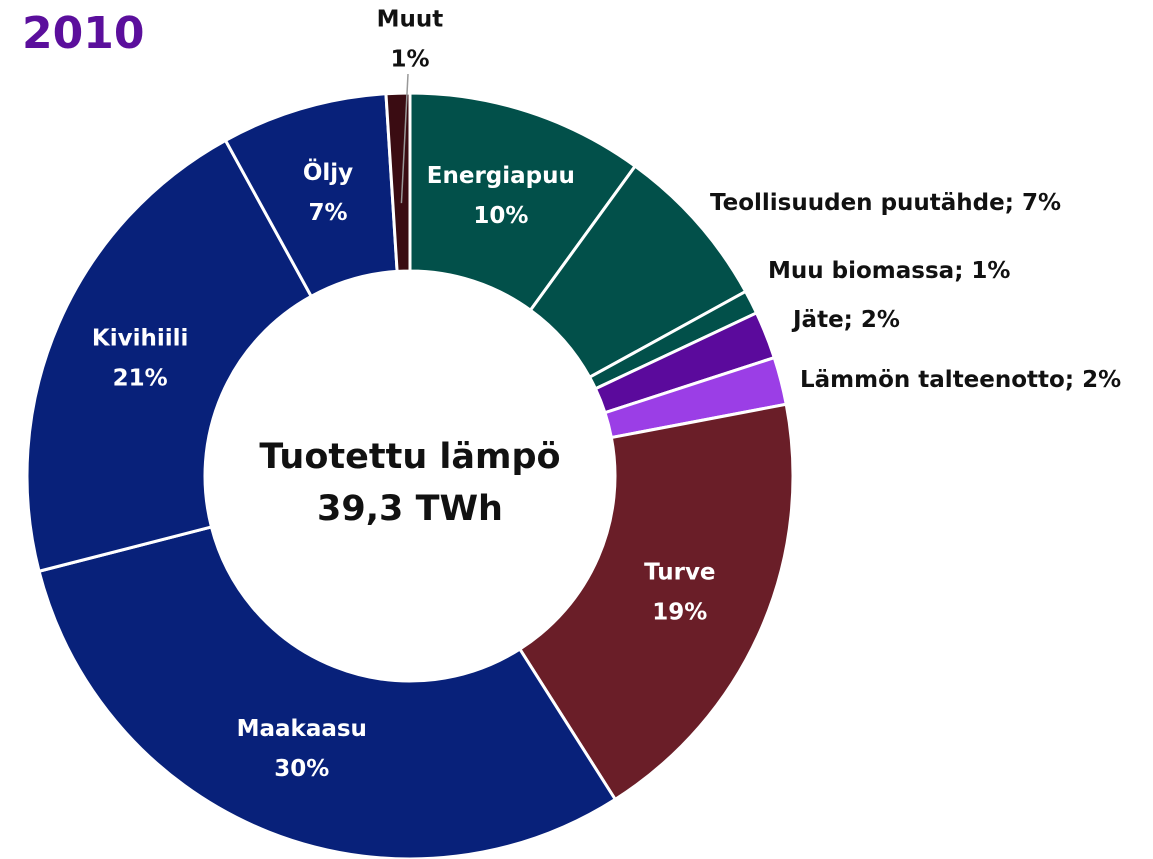  Describe the element at coordinates (140, 339) in the screenshot. I see `category-label: Kivihiili` at that location.